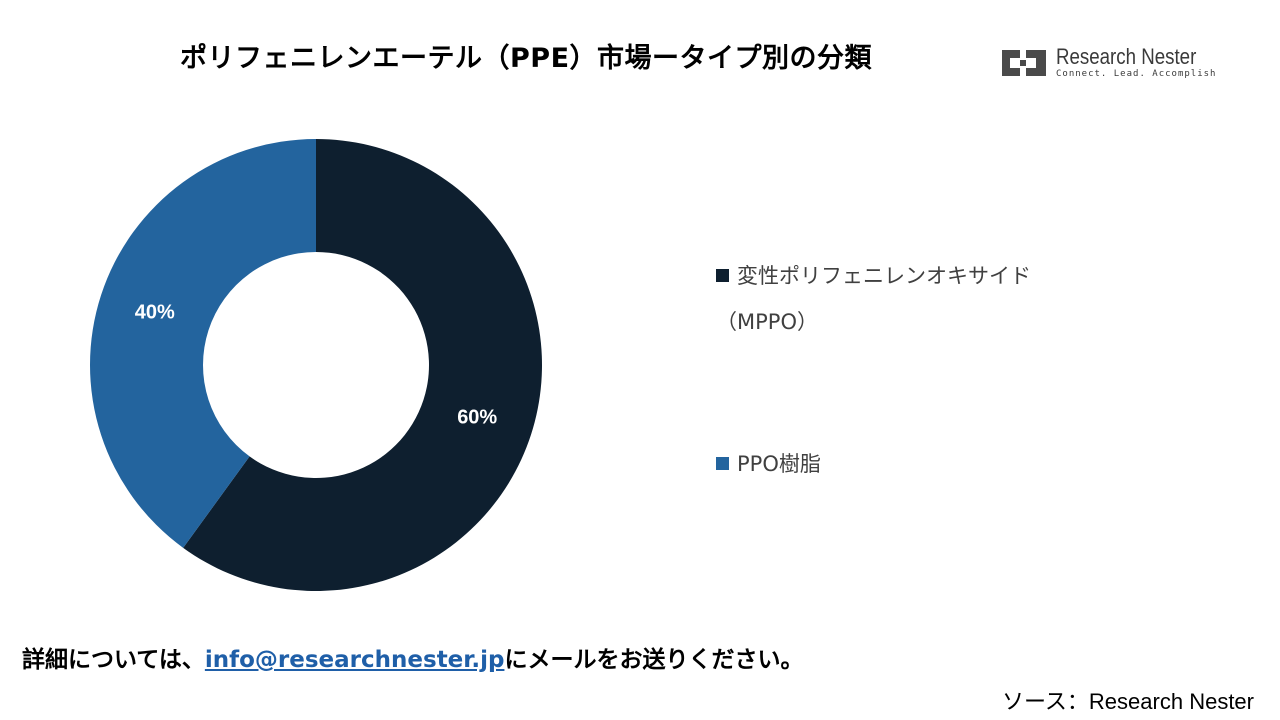 Image resolution: width=1280 pixels, height=720 pixels. What do you see at coordinates (526, 58) in the screenshot?
I see `chart-title: ポリフェニレンエーテル（PPE）市場ータイプ別の分類` at bounding box center [526, 58].